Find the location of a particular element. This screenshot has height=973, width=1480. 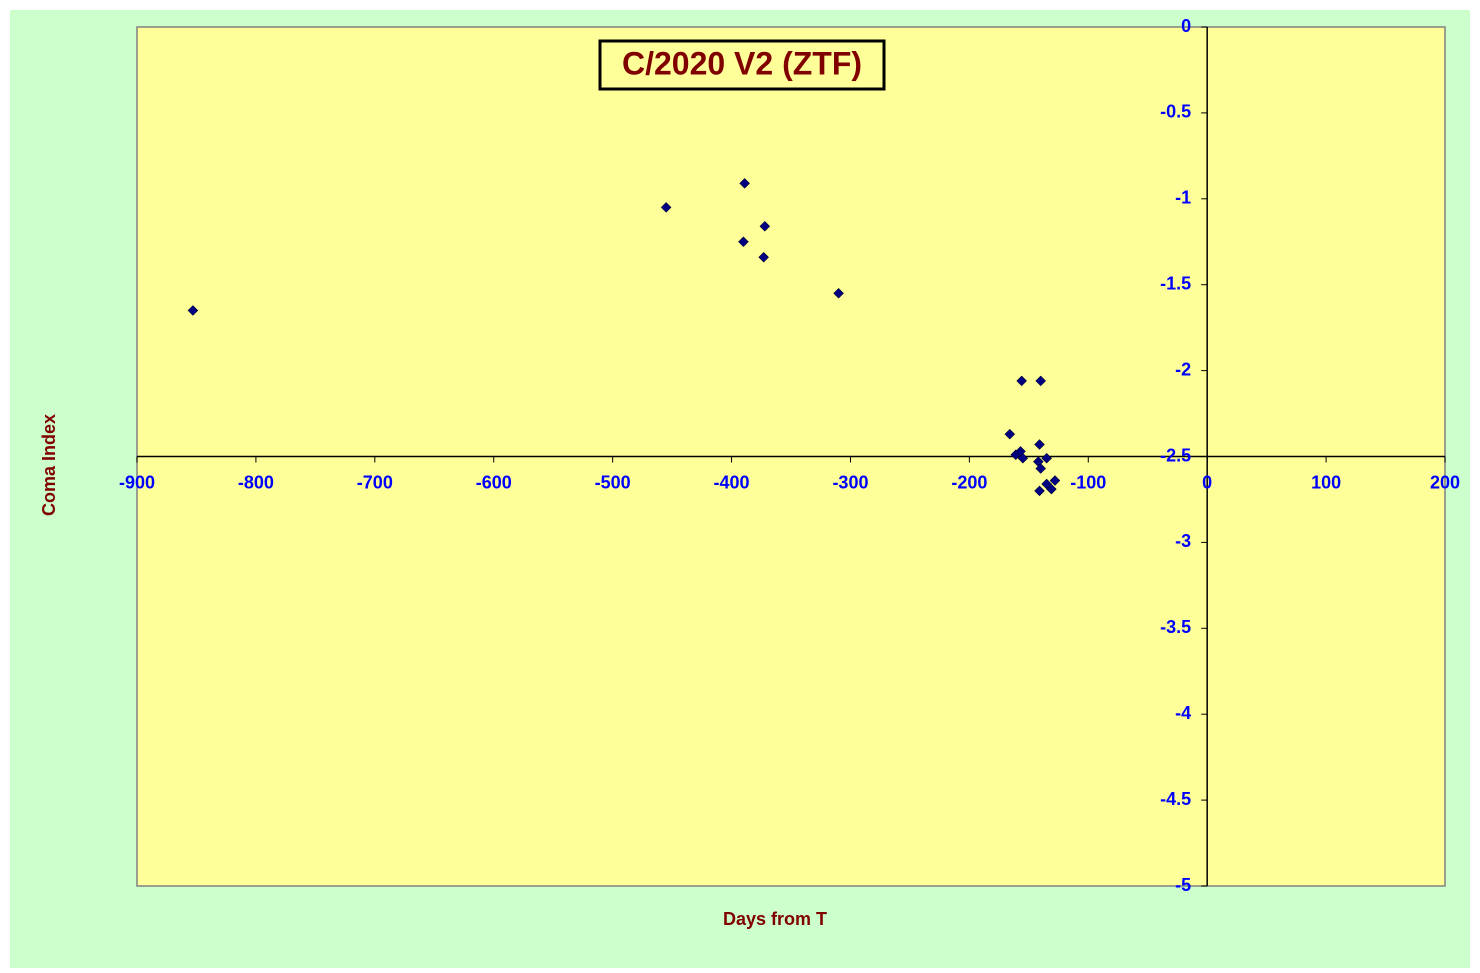

y-tick-label: -0.5 is located at coordinates (1175, 112).